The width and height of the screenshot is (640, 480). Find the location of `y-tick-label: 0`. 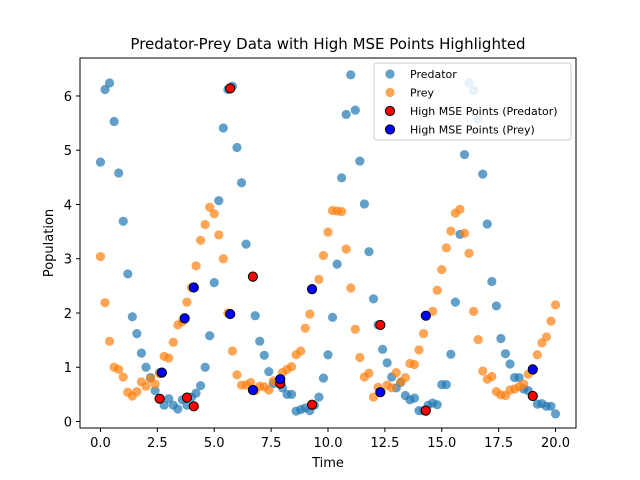

y-tick-label: 0 is located at coordinates (68, 422).